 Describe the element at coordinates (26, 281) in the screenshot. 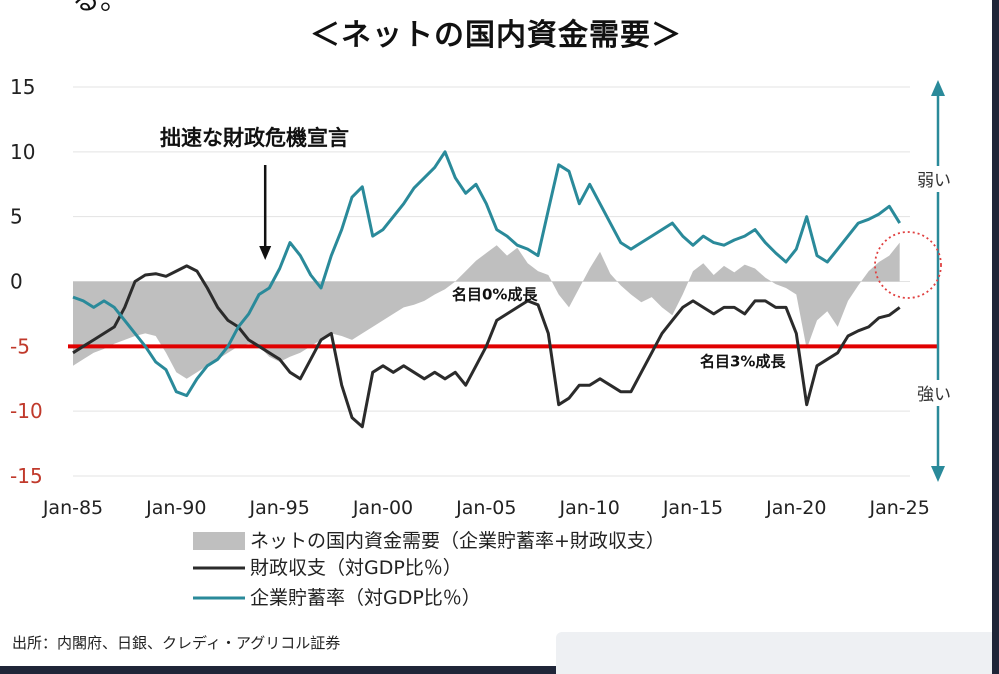

I see `y-axis-tick-labels: 15 10 5 0 -5 -10 -15` at that location.